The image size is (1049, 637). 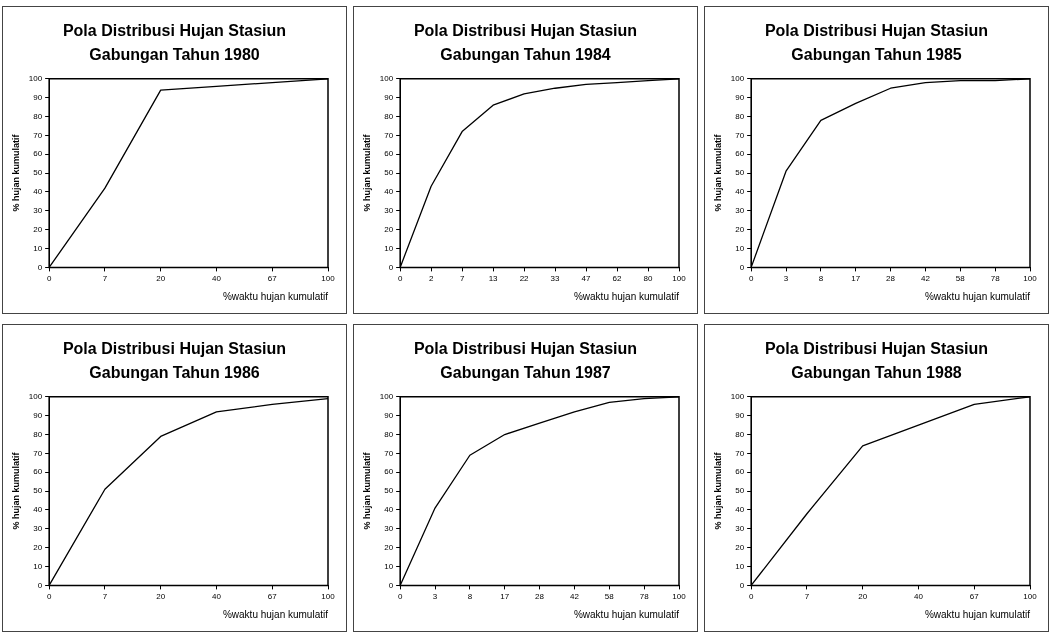 I want to click on x-tick-label: 47, so click(x=586, y=279).